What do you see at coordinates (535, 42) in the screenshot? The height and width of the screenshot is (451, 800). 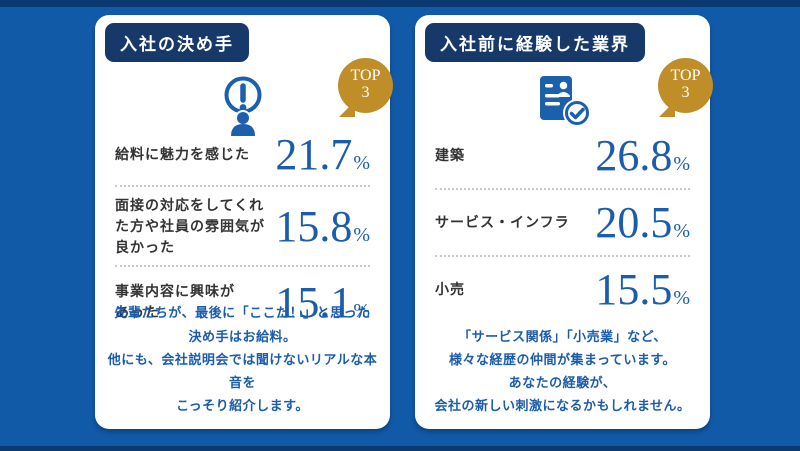 I see `card-title-chip: 入社前に経験した業界` at bounding box center [535, 42].